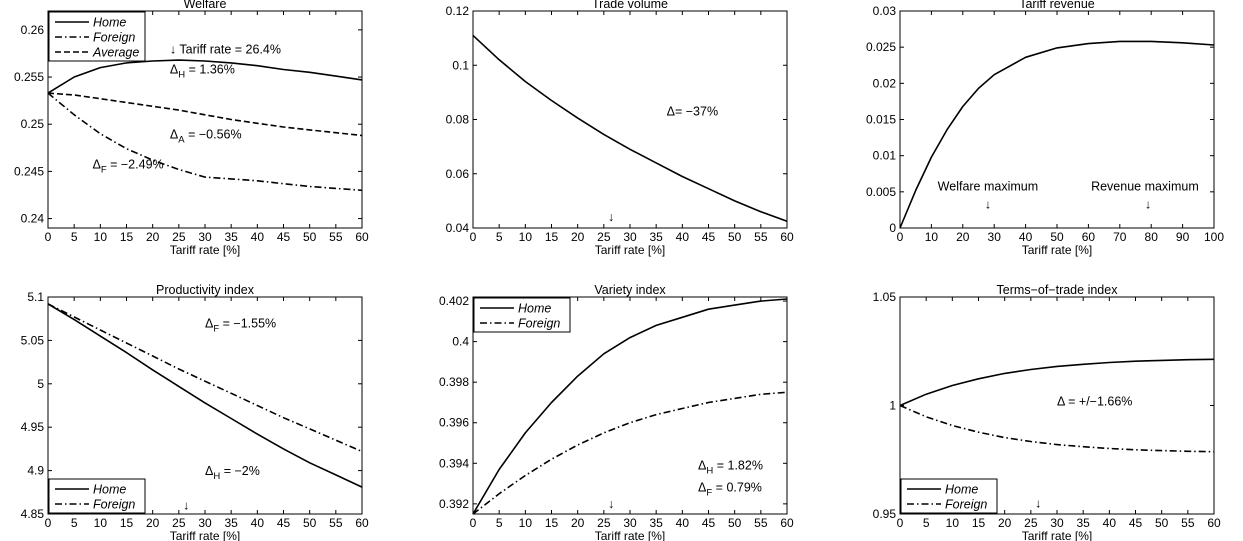 This screenshot has width=1243, height=541. What do you see at coordinates (892, 228) in the screenshot?
I see `y-tick-label: 0` at bounding box center [892, 228].